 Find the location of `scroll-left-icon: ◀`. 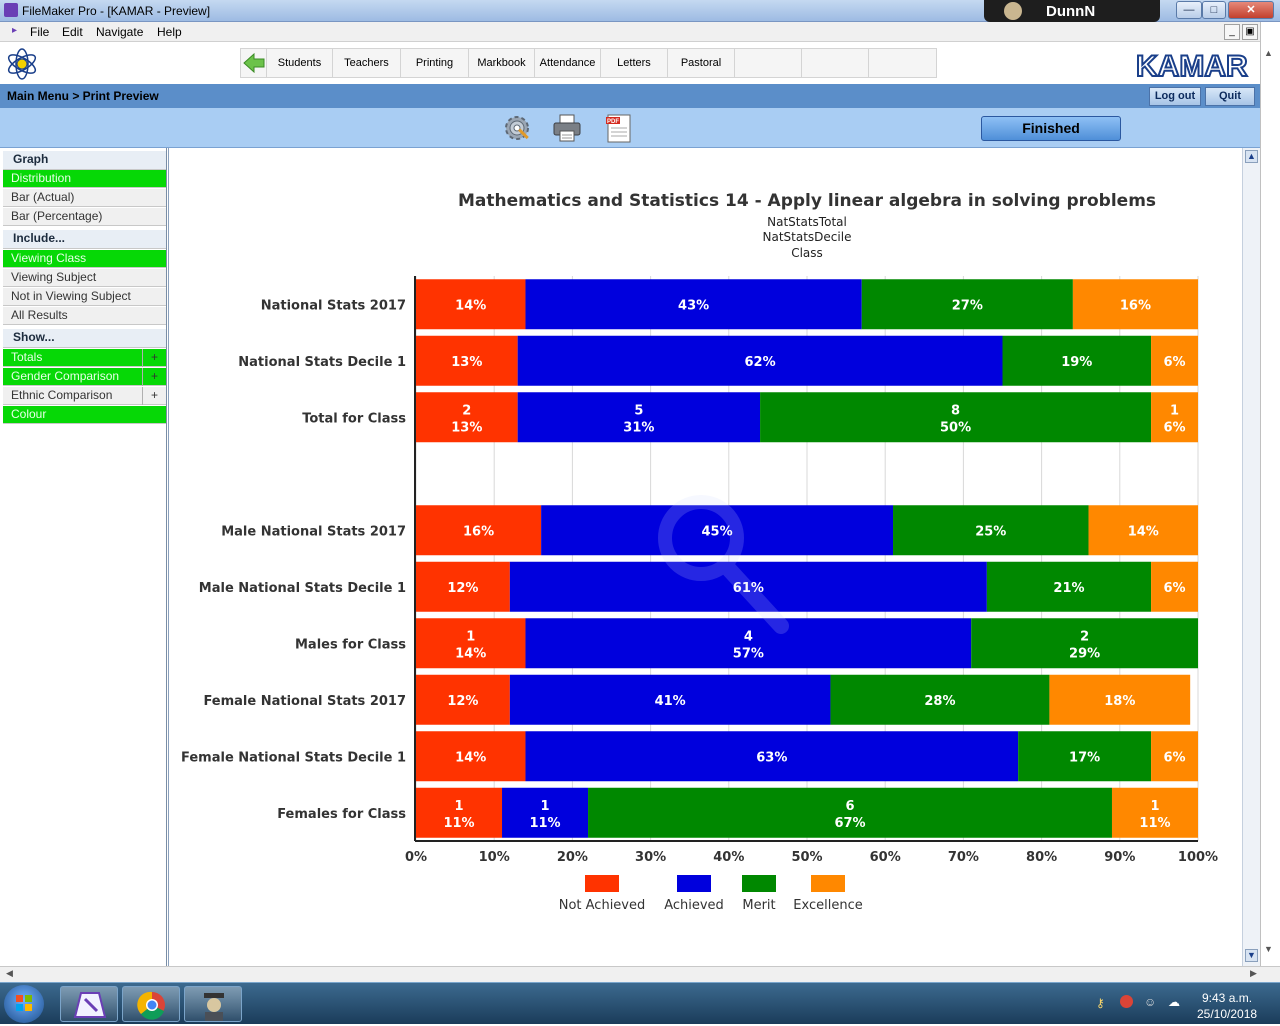

scroll-left-icon: ◀ is located at coordinates (9, 973).